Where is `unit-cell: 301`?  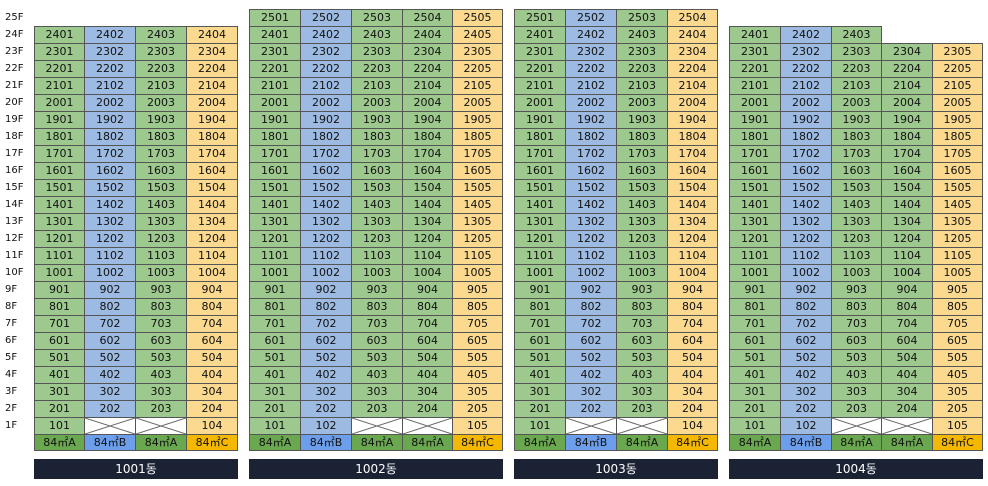 unit-cell: 301 is located at coordinates (540, 392).